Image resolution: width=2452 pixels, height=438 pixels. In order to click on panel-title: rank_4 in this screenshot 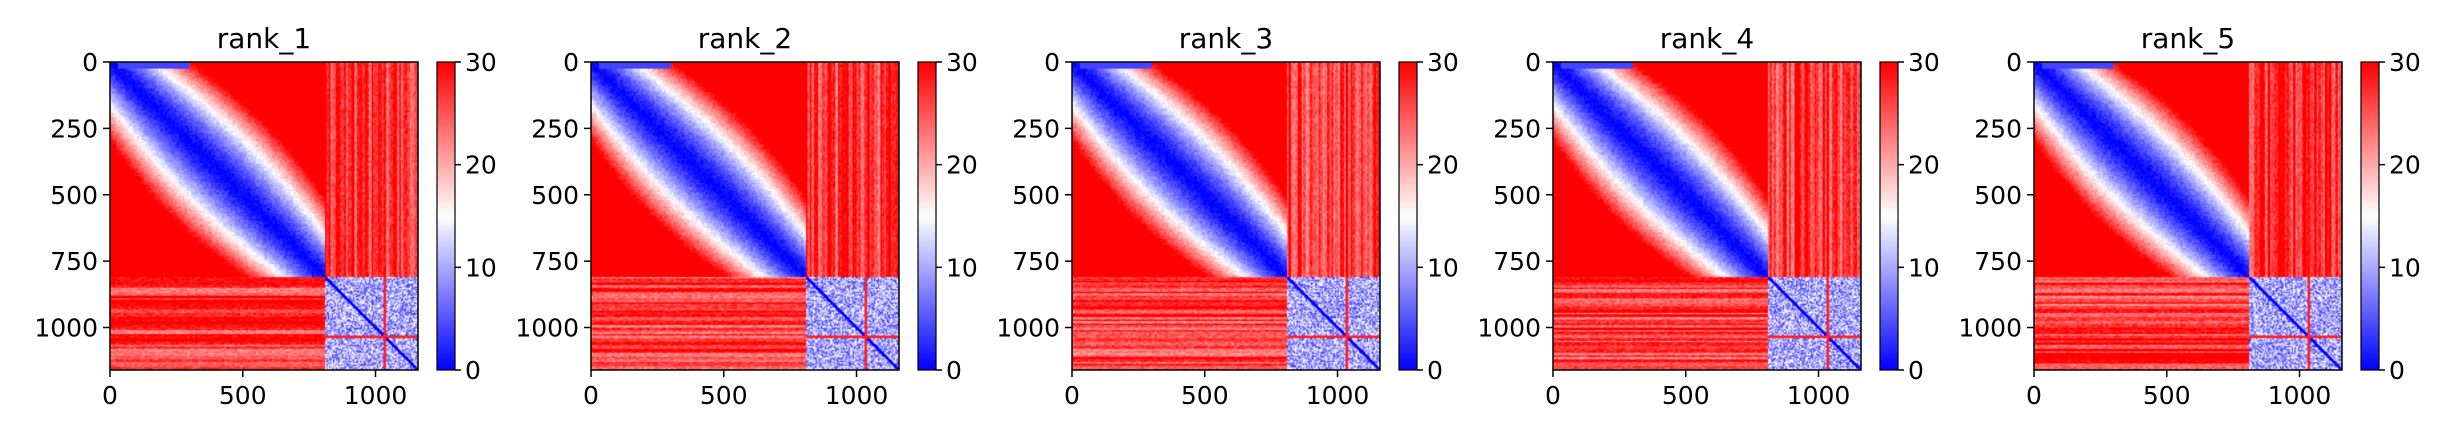, I will do `click(1707, 38)`.